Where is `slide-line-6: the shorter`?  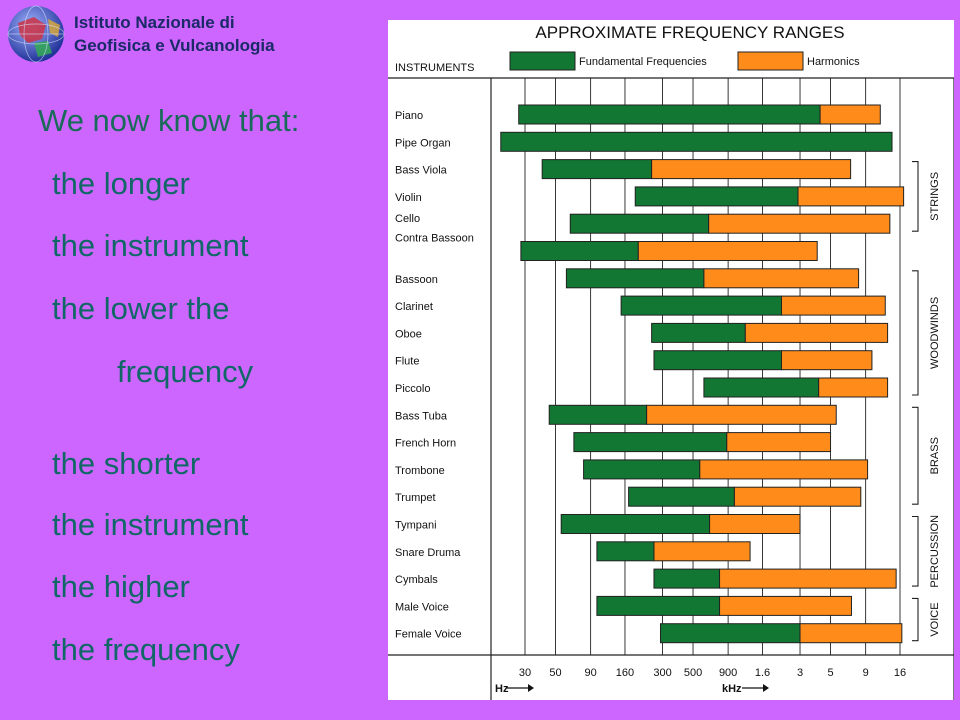
slide-line-6: the shorter is located at coordinates (126, 463).